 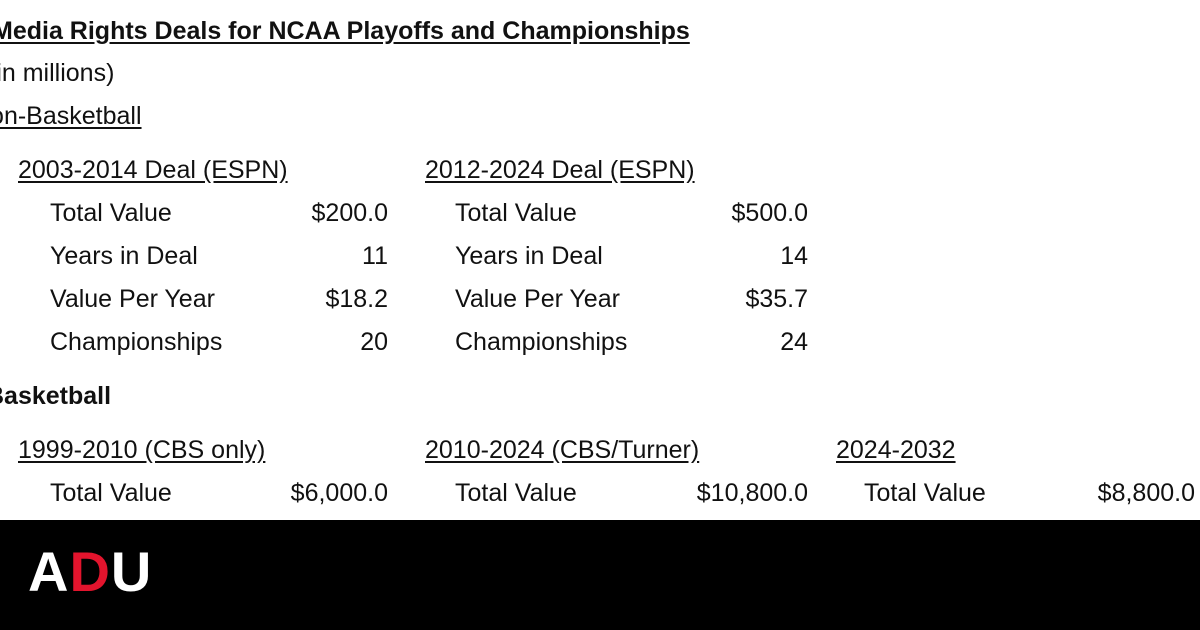 What do you see at coordinates (374, 342) in the screenshot?
I see `row-value: 20` at bounding box center [374, 342].